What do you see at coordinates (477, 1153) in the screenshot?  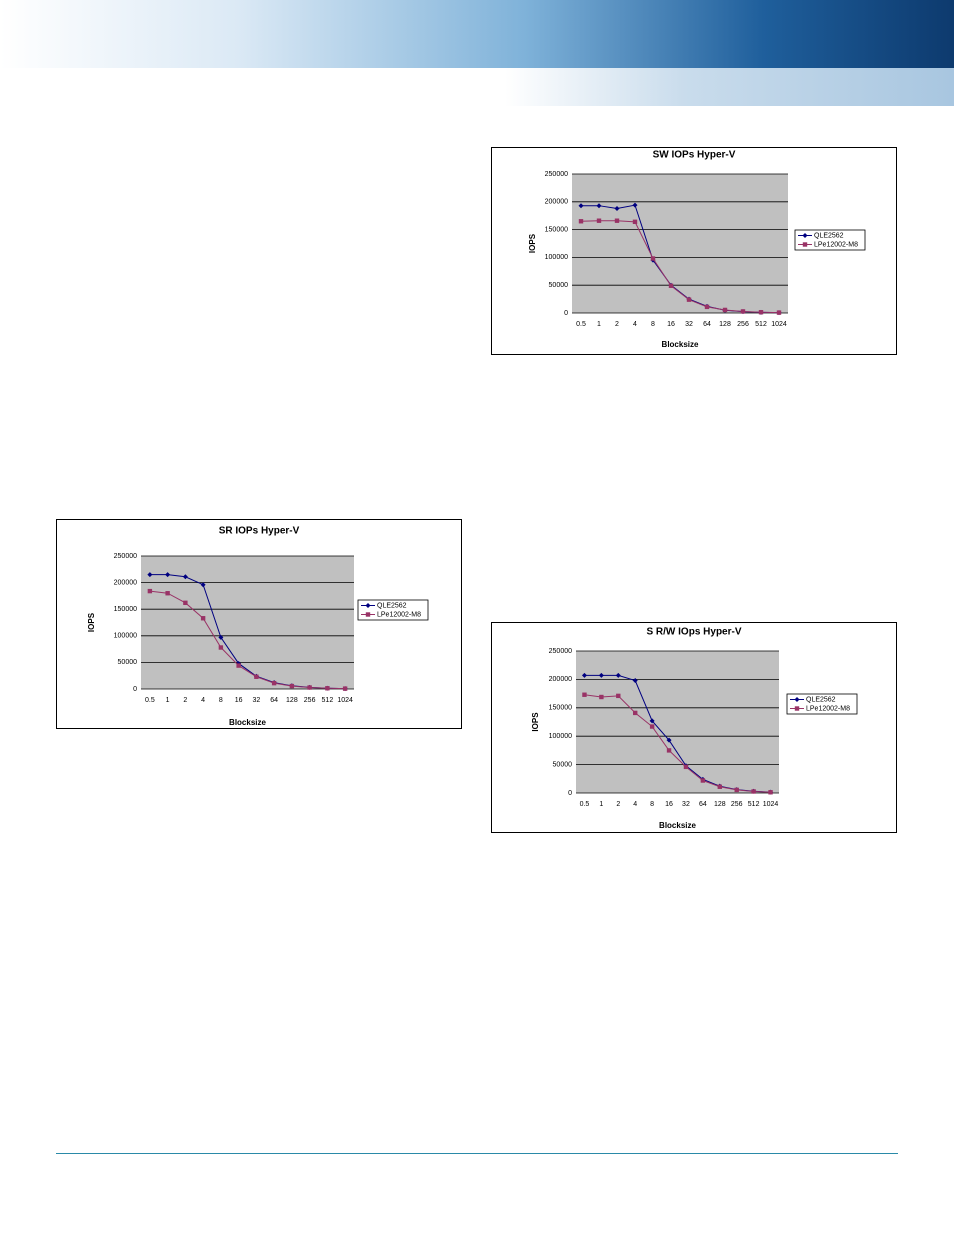 I see `footer-rule` at bounding box center [477, 1153].